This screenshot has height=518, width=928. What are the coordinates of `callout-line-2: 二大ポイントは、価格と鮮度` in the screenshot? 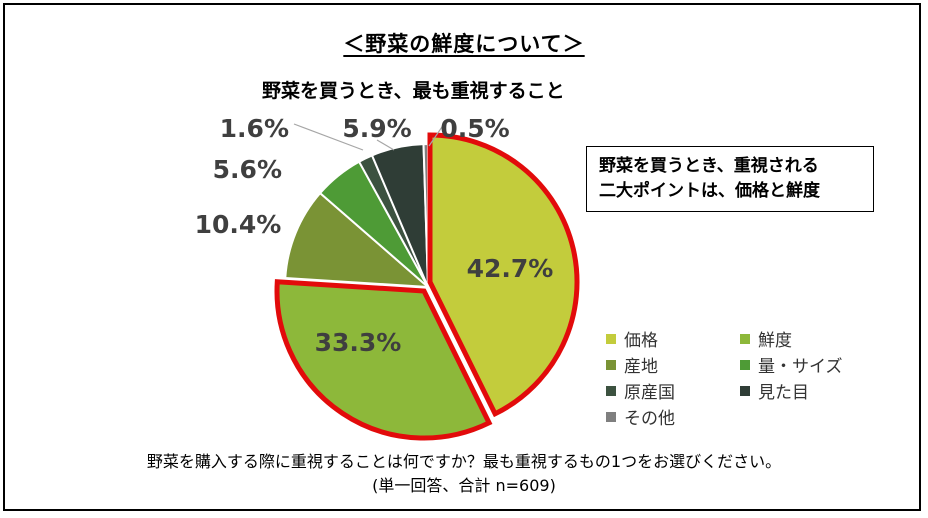 It's located at (709, 191).